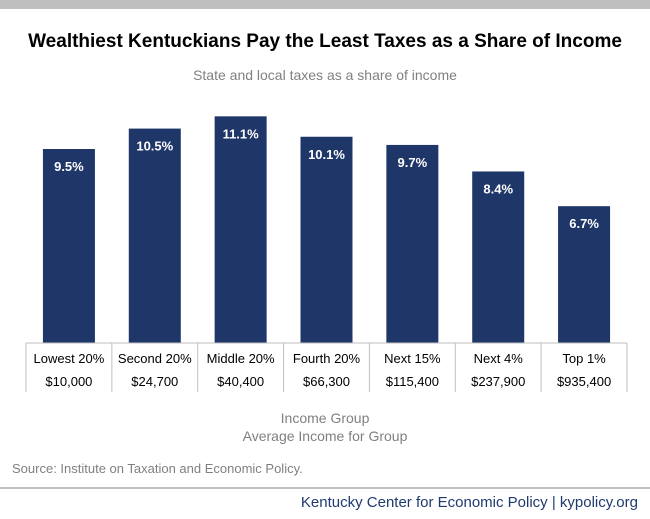  What do you see at coordinates (413, 162) in the screenshot?
I see `bar-value-label-4: 9.7%` at bounding box center [413, 162].